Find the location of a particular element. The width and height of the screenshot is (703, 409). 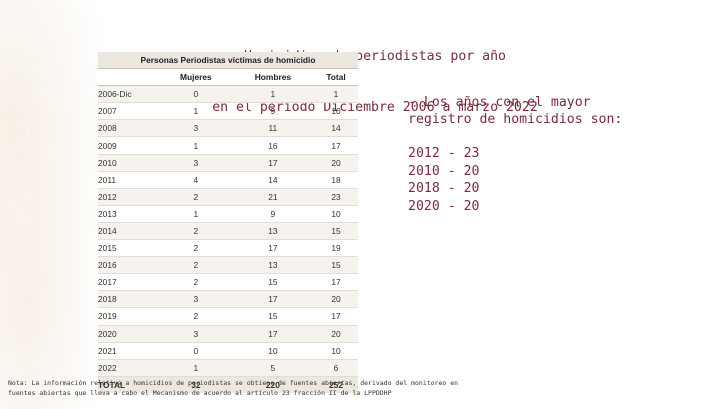

column-header-total: Total is located at coordinates (336, 77).